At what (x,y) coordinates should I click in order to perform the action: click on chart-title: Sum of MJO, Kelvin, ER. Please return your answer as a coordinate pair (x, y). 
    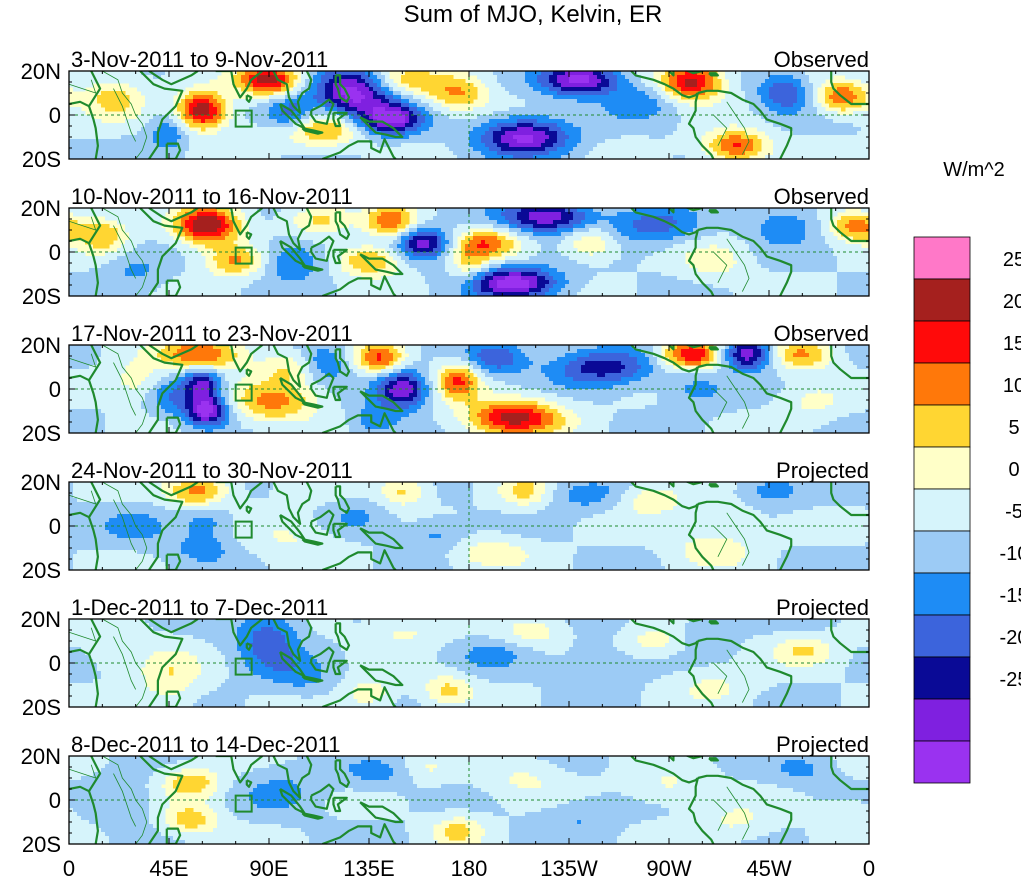
    Looking at the image, I should click on (533, 14).